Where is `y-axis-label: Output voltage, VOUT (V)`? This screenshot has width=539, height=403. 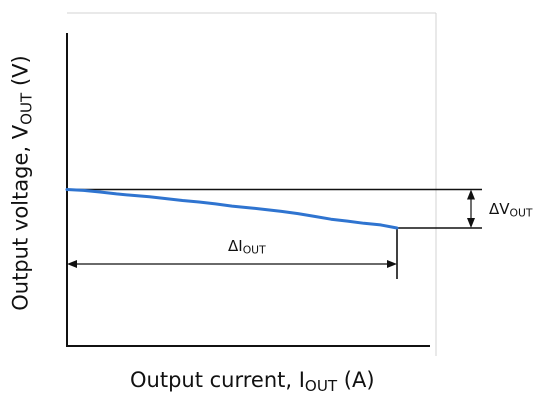
y-axis-label: Output voltage, VOUT (V) is located at coordinates (22, 182).